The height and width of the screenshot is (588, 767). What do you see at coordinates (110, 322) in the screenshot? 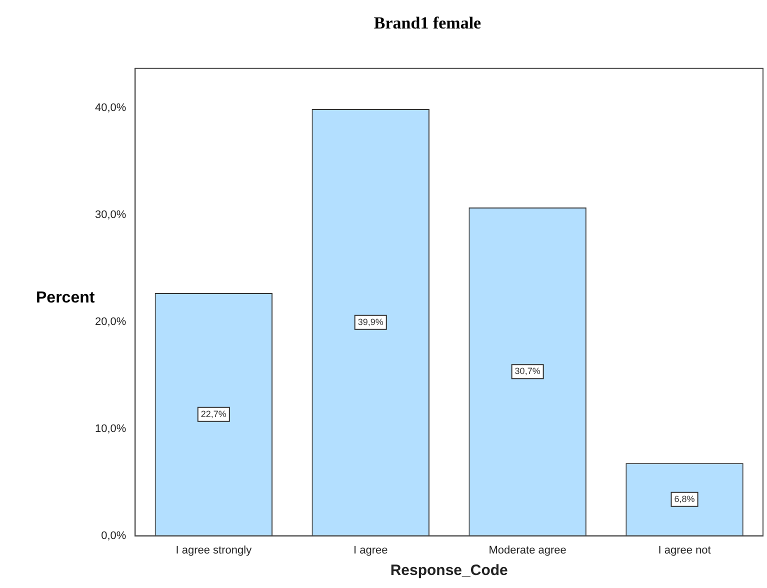
I see `y-tick-label: 20,0%` at bounding box center [110, 322].